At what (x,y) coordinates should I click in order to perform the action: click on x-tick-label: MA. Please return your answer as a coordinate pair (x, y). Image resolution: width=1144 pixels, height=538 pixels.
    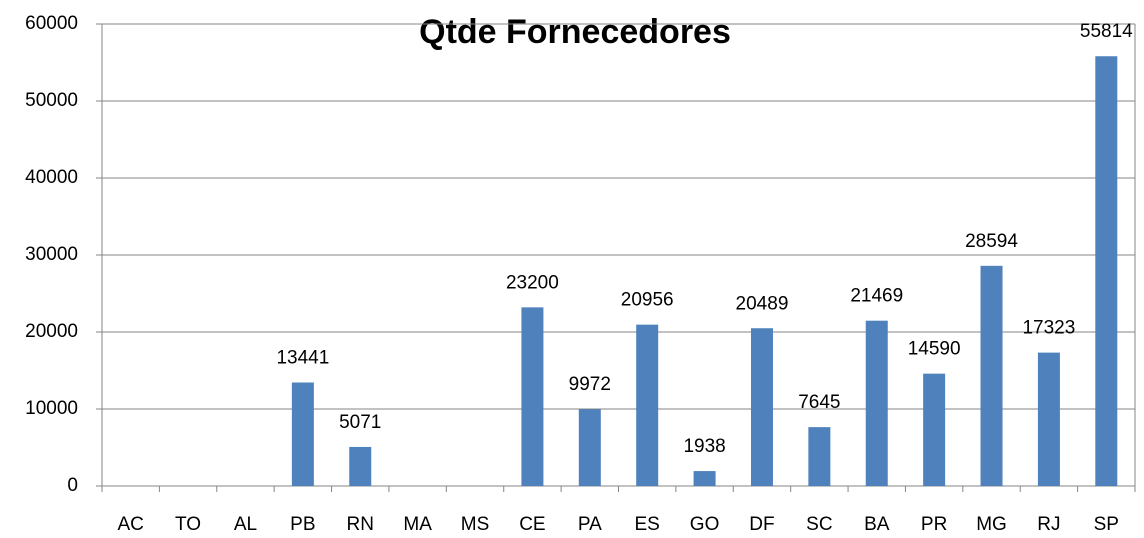
    Looking at the image, I should click on (417, 524).